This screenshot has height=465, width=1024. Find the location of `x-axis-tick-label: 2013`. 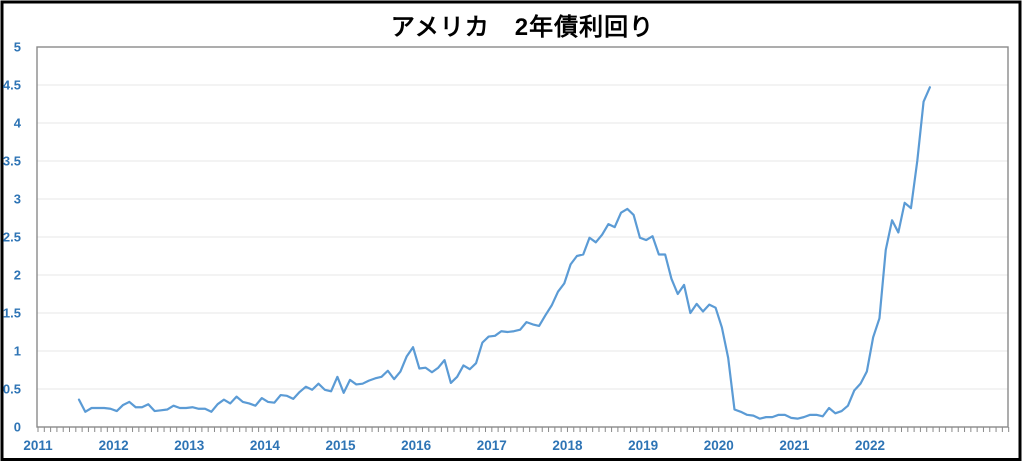

x-axis-tick-label: 2013 is located at coordinates (189, 445).